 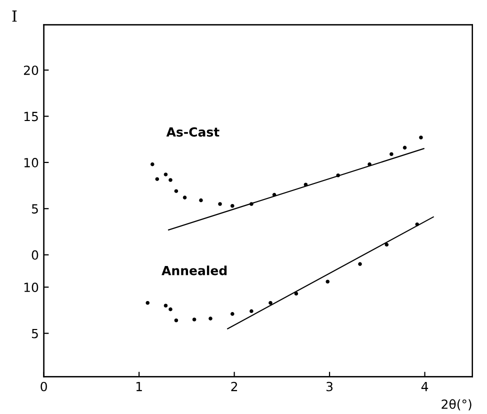 What do you see at coordinates (14, 16) in the screenshot?
I see `y2-axis-title: I` at bounding box center [14, 16].